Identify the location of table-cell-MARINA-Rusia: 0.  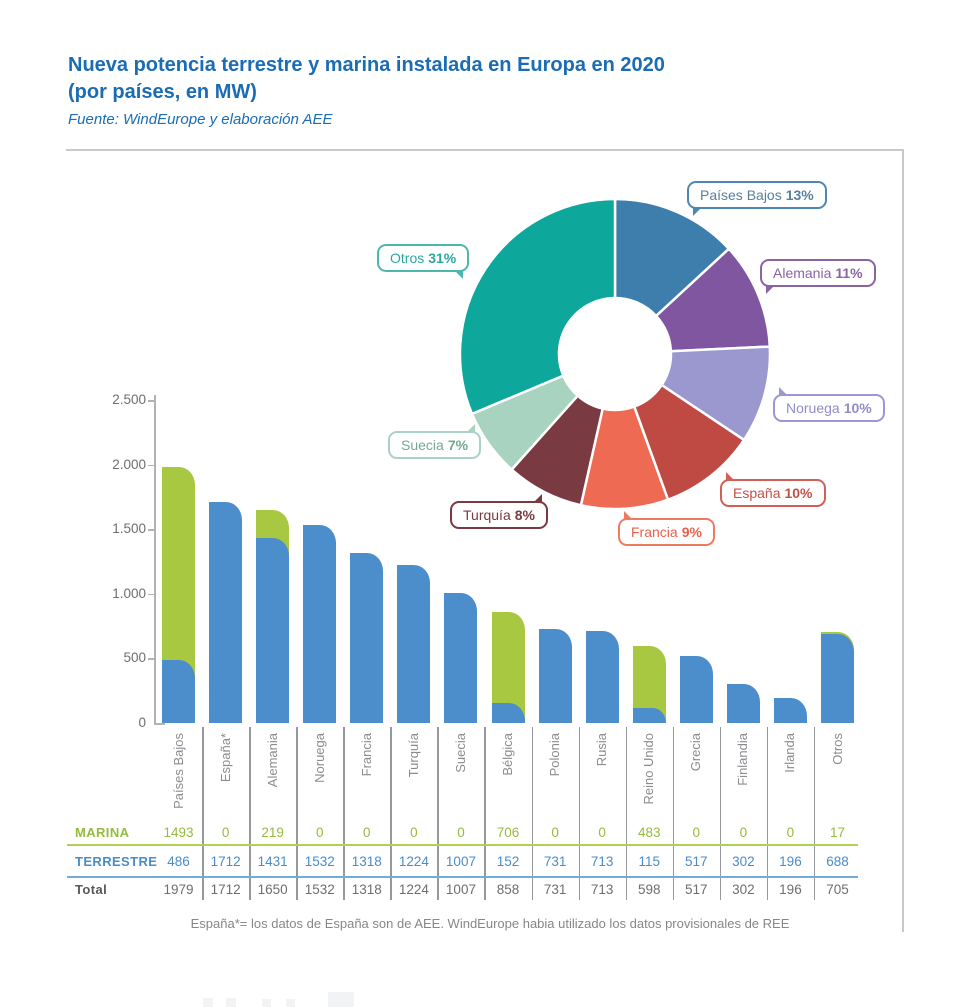
(602, 832).